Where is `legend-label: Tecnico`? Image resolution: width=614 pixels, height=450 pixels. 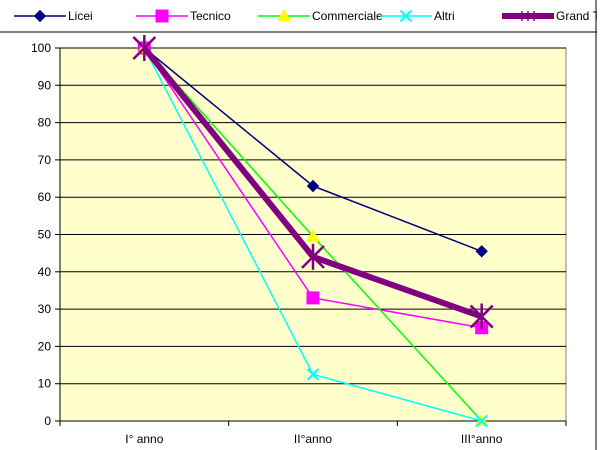 legend-label: Tecnico is located at coordinates (210, 16).